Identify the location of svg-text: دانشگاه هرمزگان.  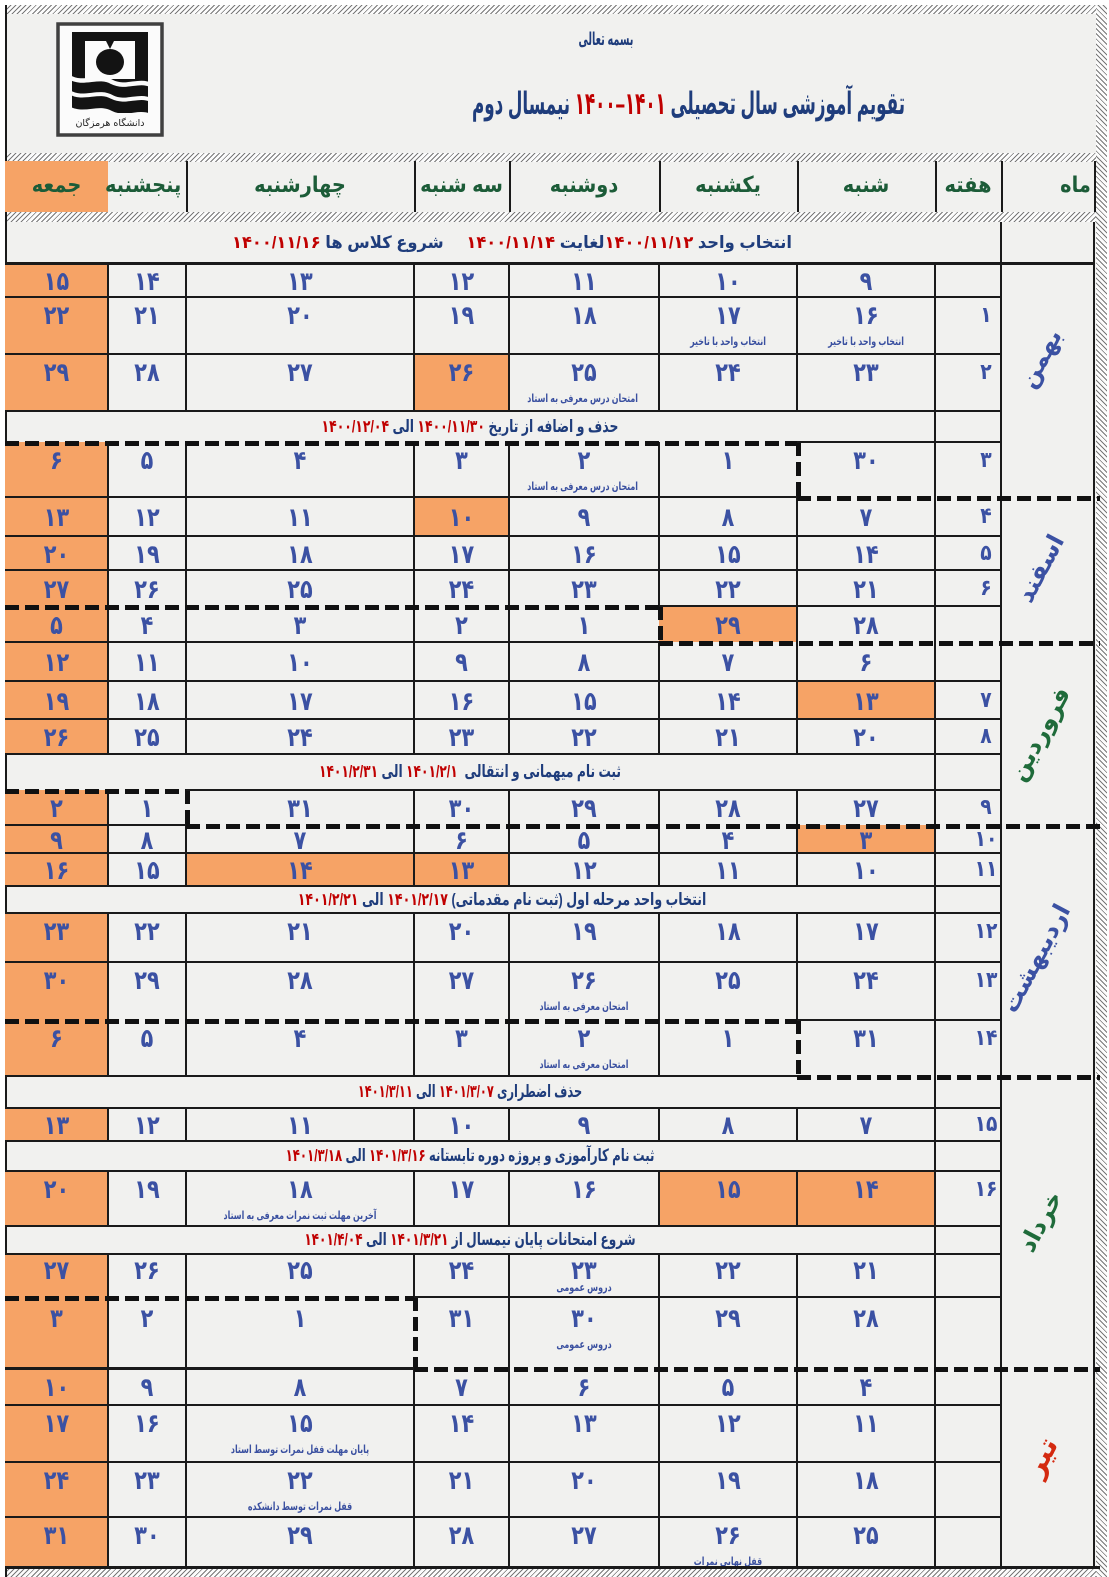
(109, 123).